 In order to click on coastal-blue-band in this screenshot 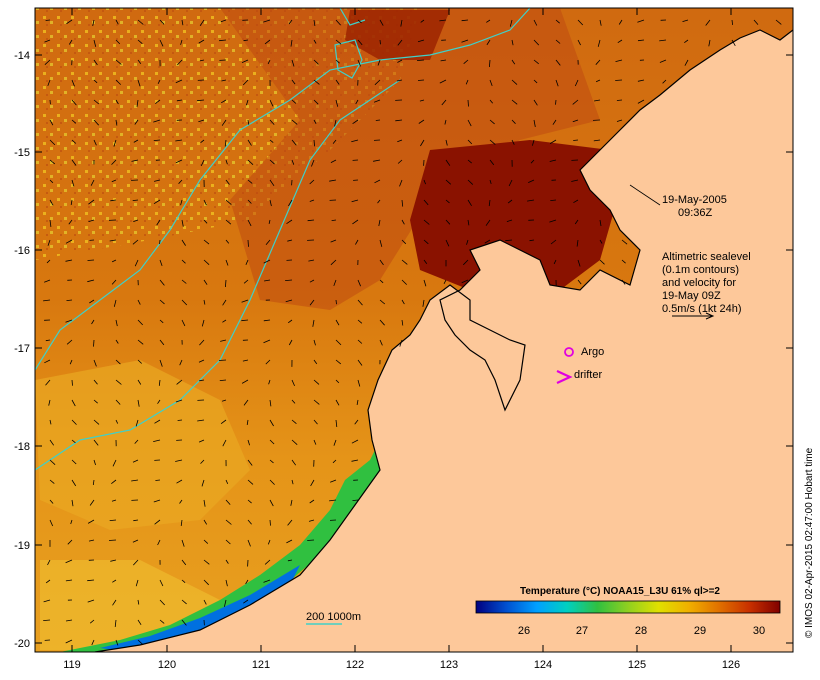, I will do `click(200, 608)`.